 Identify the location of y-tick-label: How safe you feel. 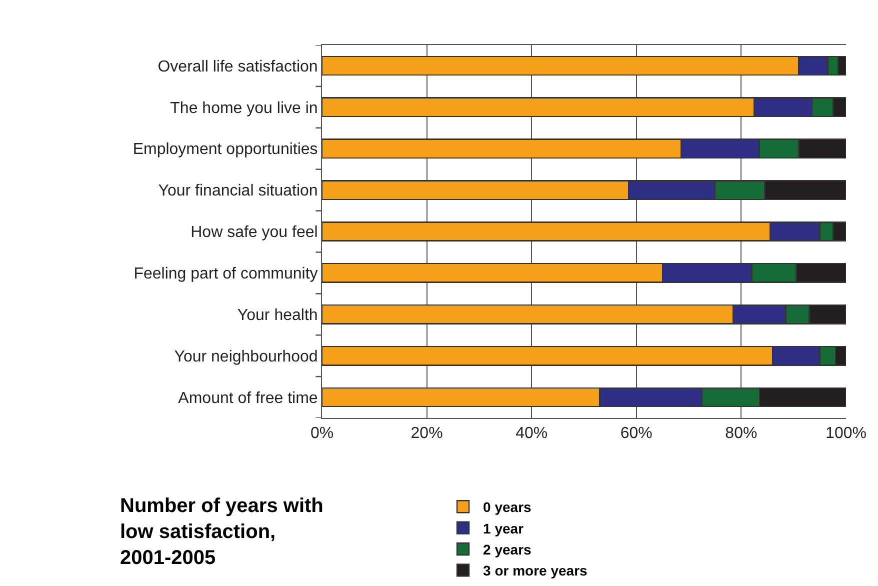
(254, 233).